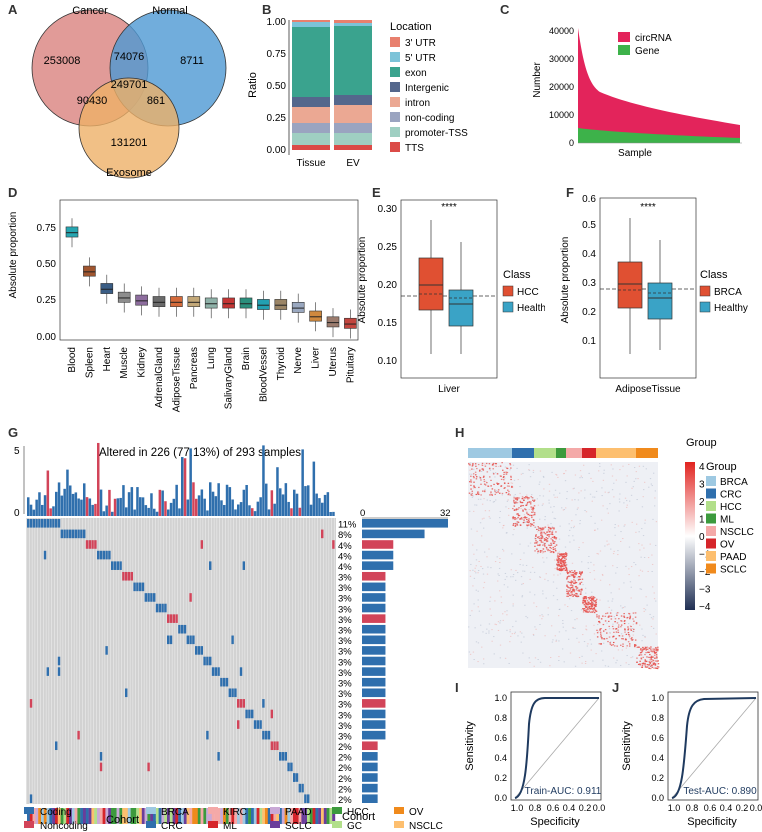 The width and height of the screenshot is (762, 832). I want to click on onco-right-axis-min: 0, so click(362, 513).